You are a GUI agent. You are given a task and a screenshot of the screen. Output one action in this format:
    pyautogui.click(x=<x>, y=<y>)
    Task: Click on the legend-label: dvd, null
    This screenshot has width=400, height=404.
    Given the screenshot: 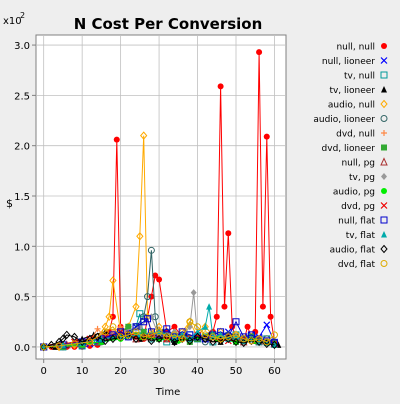 What is the action you would take?
    pyautogui.click(x=355, y=135)
    